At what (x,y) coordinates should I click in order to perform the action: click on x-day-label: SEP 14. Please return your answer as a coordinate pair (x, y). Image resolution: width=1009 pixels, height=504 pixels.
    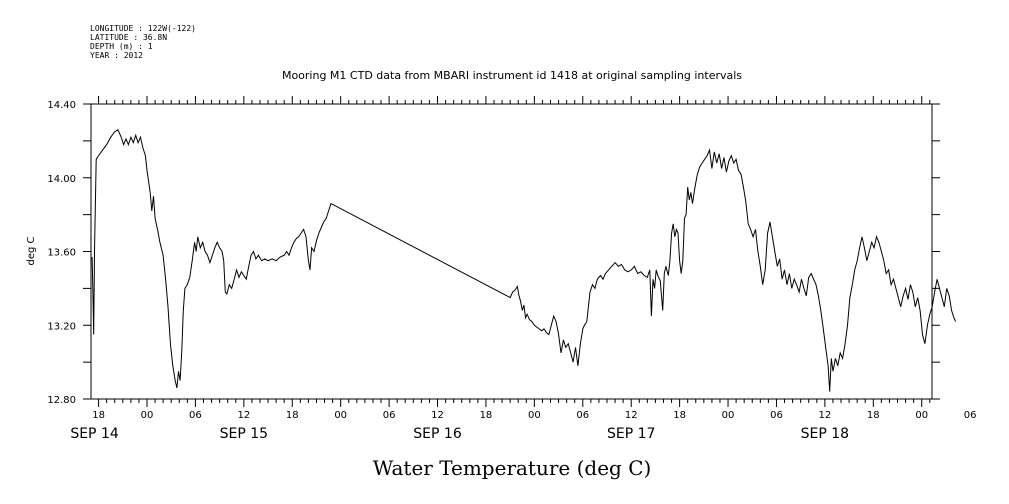
    Looking at the image, I should click on (94, 434).